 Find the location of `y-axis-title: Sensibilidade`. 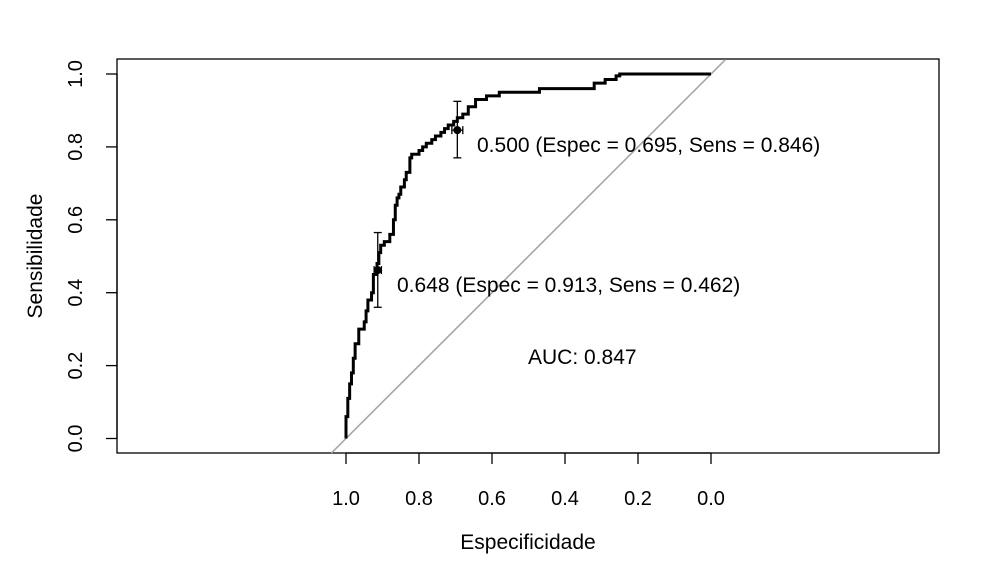

y-axis-title: Sensibilidade is located at coordinates (35, 256).